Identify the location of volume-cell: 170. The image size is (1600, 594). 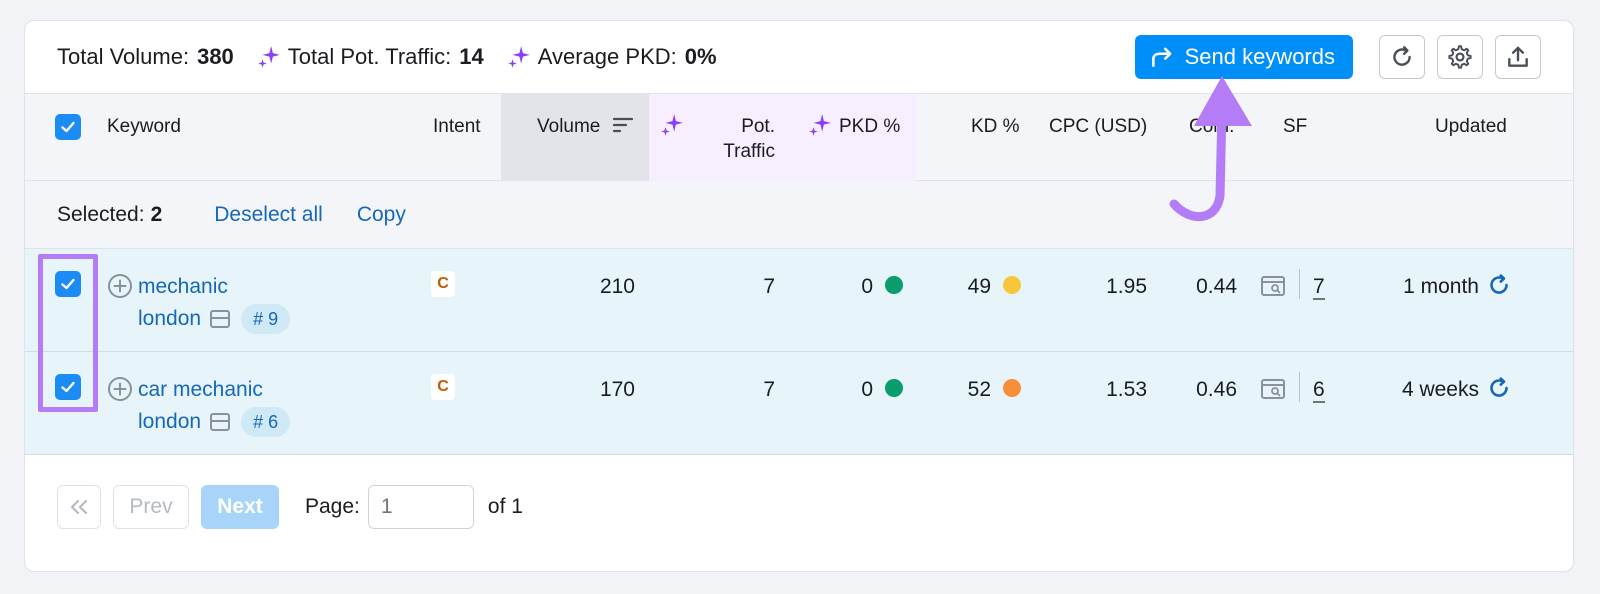
(617, 389).